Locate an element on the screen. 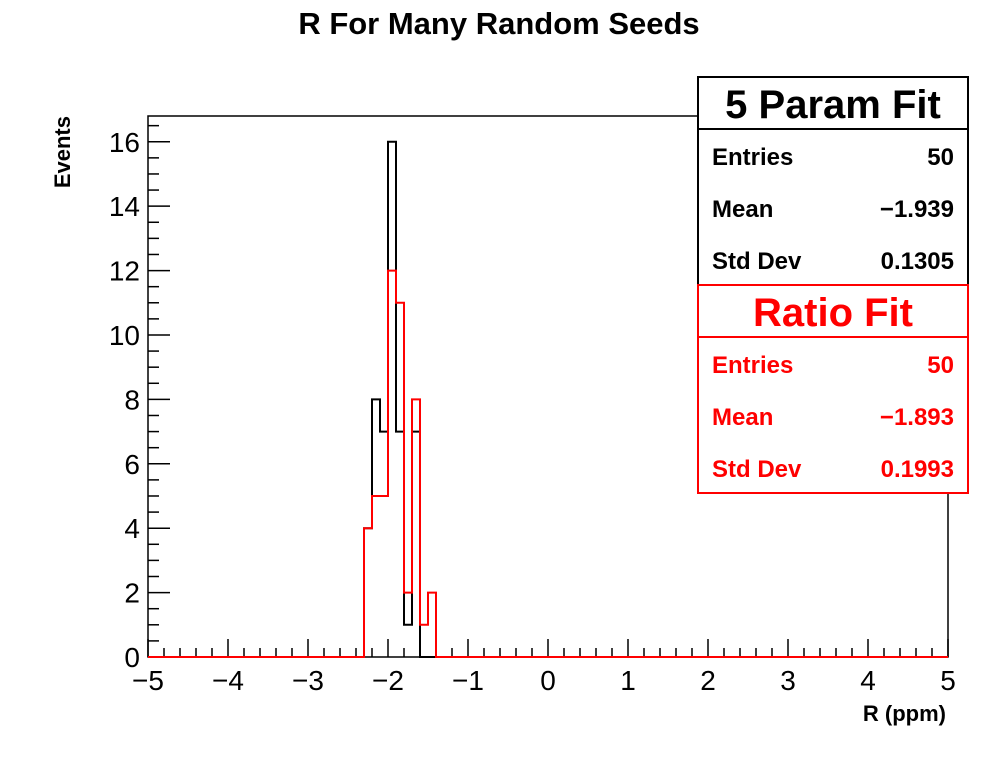 This screenshot has width=998, height=774. stats-title: Ratio Fit is located at coordinates (833, 313).